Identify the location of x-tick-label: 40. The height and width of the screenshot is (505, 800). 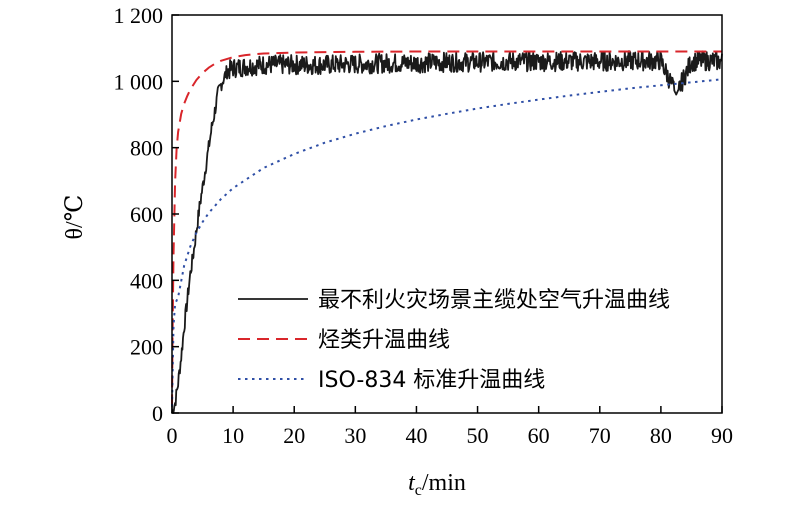
(416, 435).